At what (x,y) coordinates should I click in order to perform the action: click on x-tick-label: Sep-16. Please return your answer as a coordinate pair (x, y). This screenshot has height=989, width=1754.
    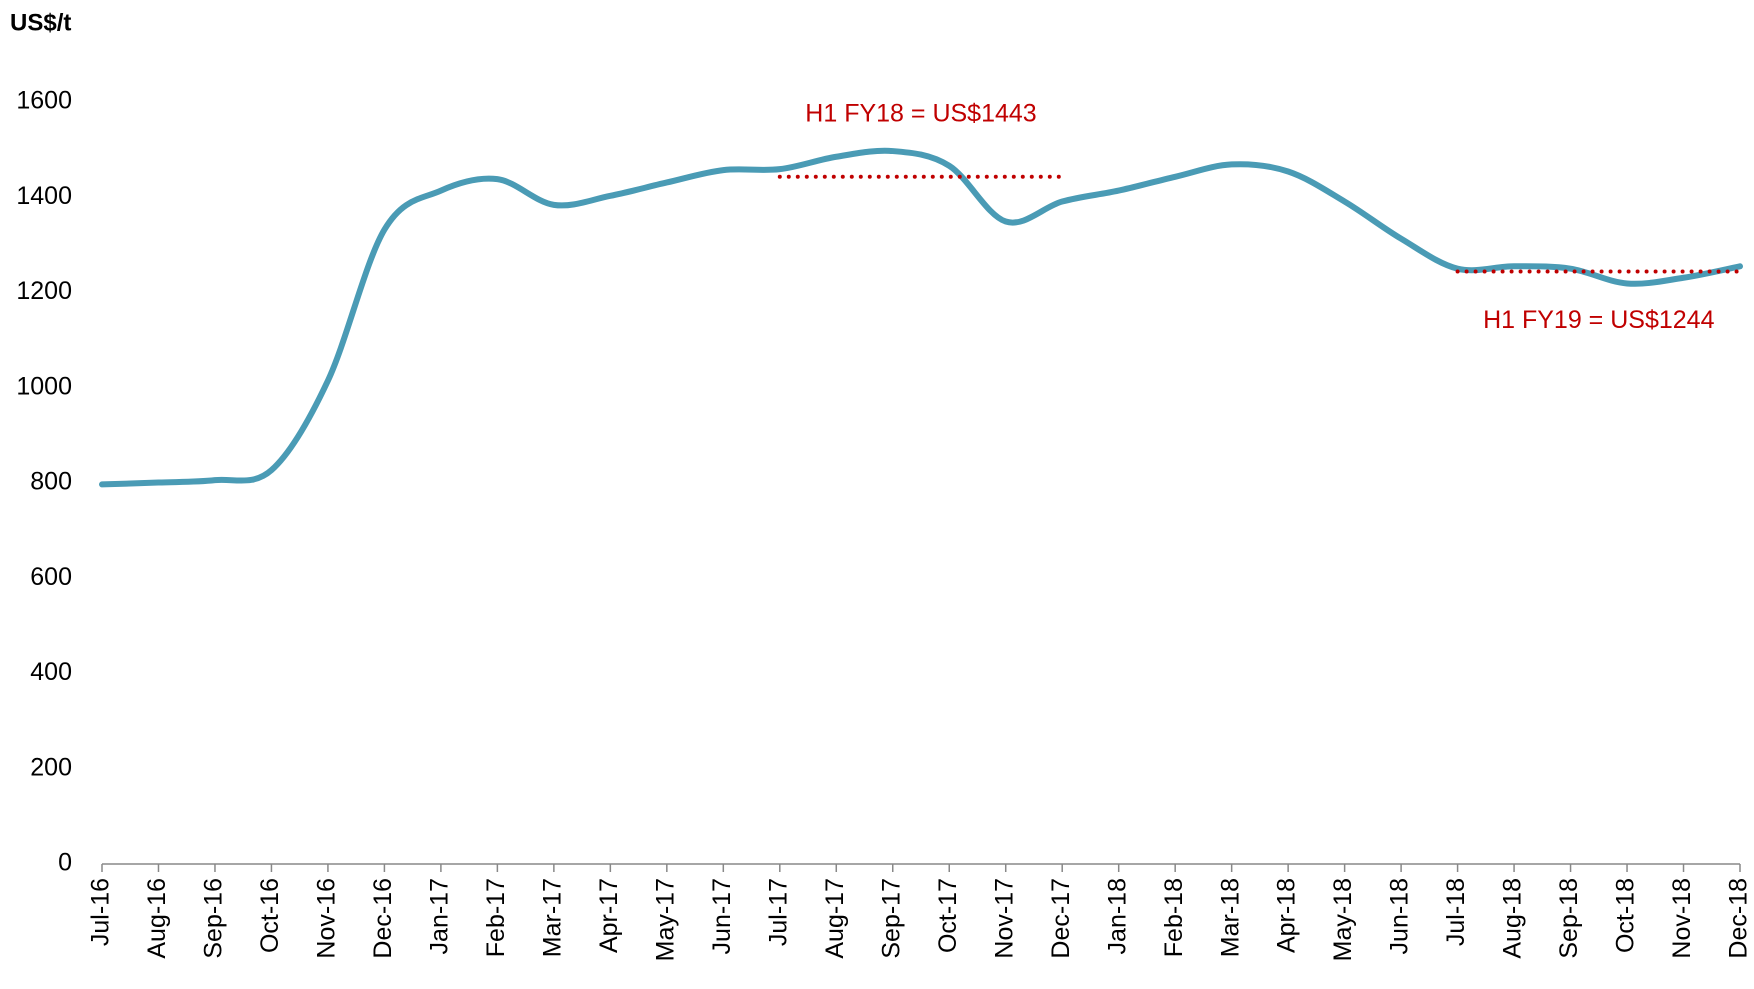
    Looking at the image, I should click on (214, 918).